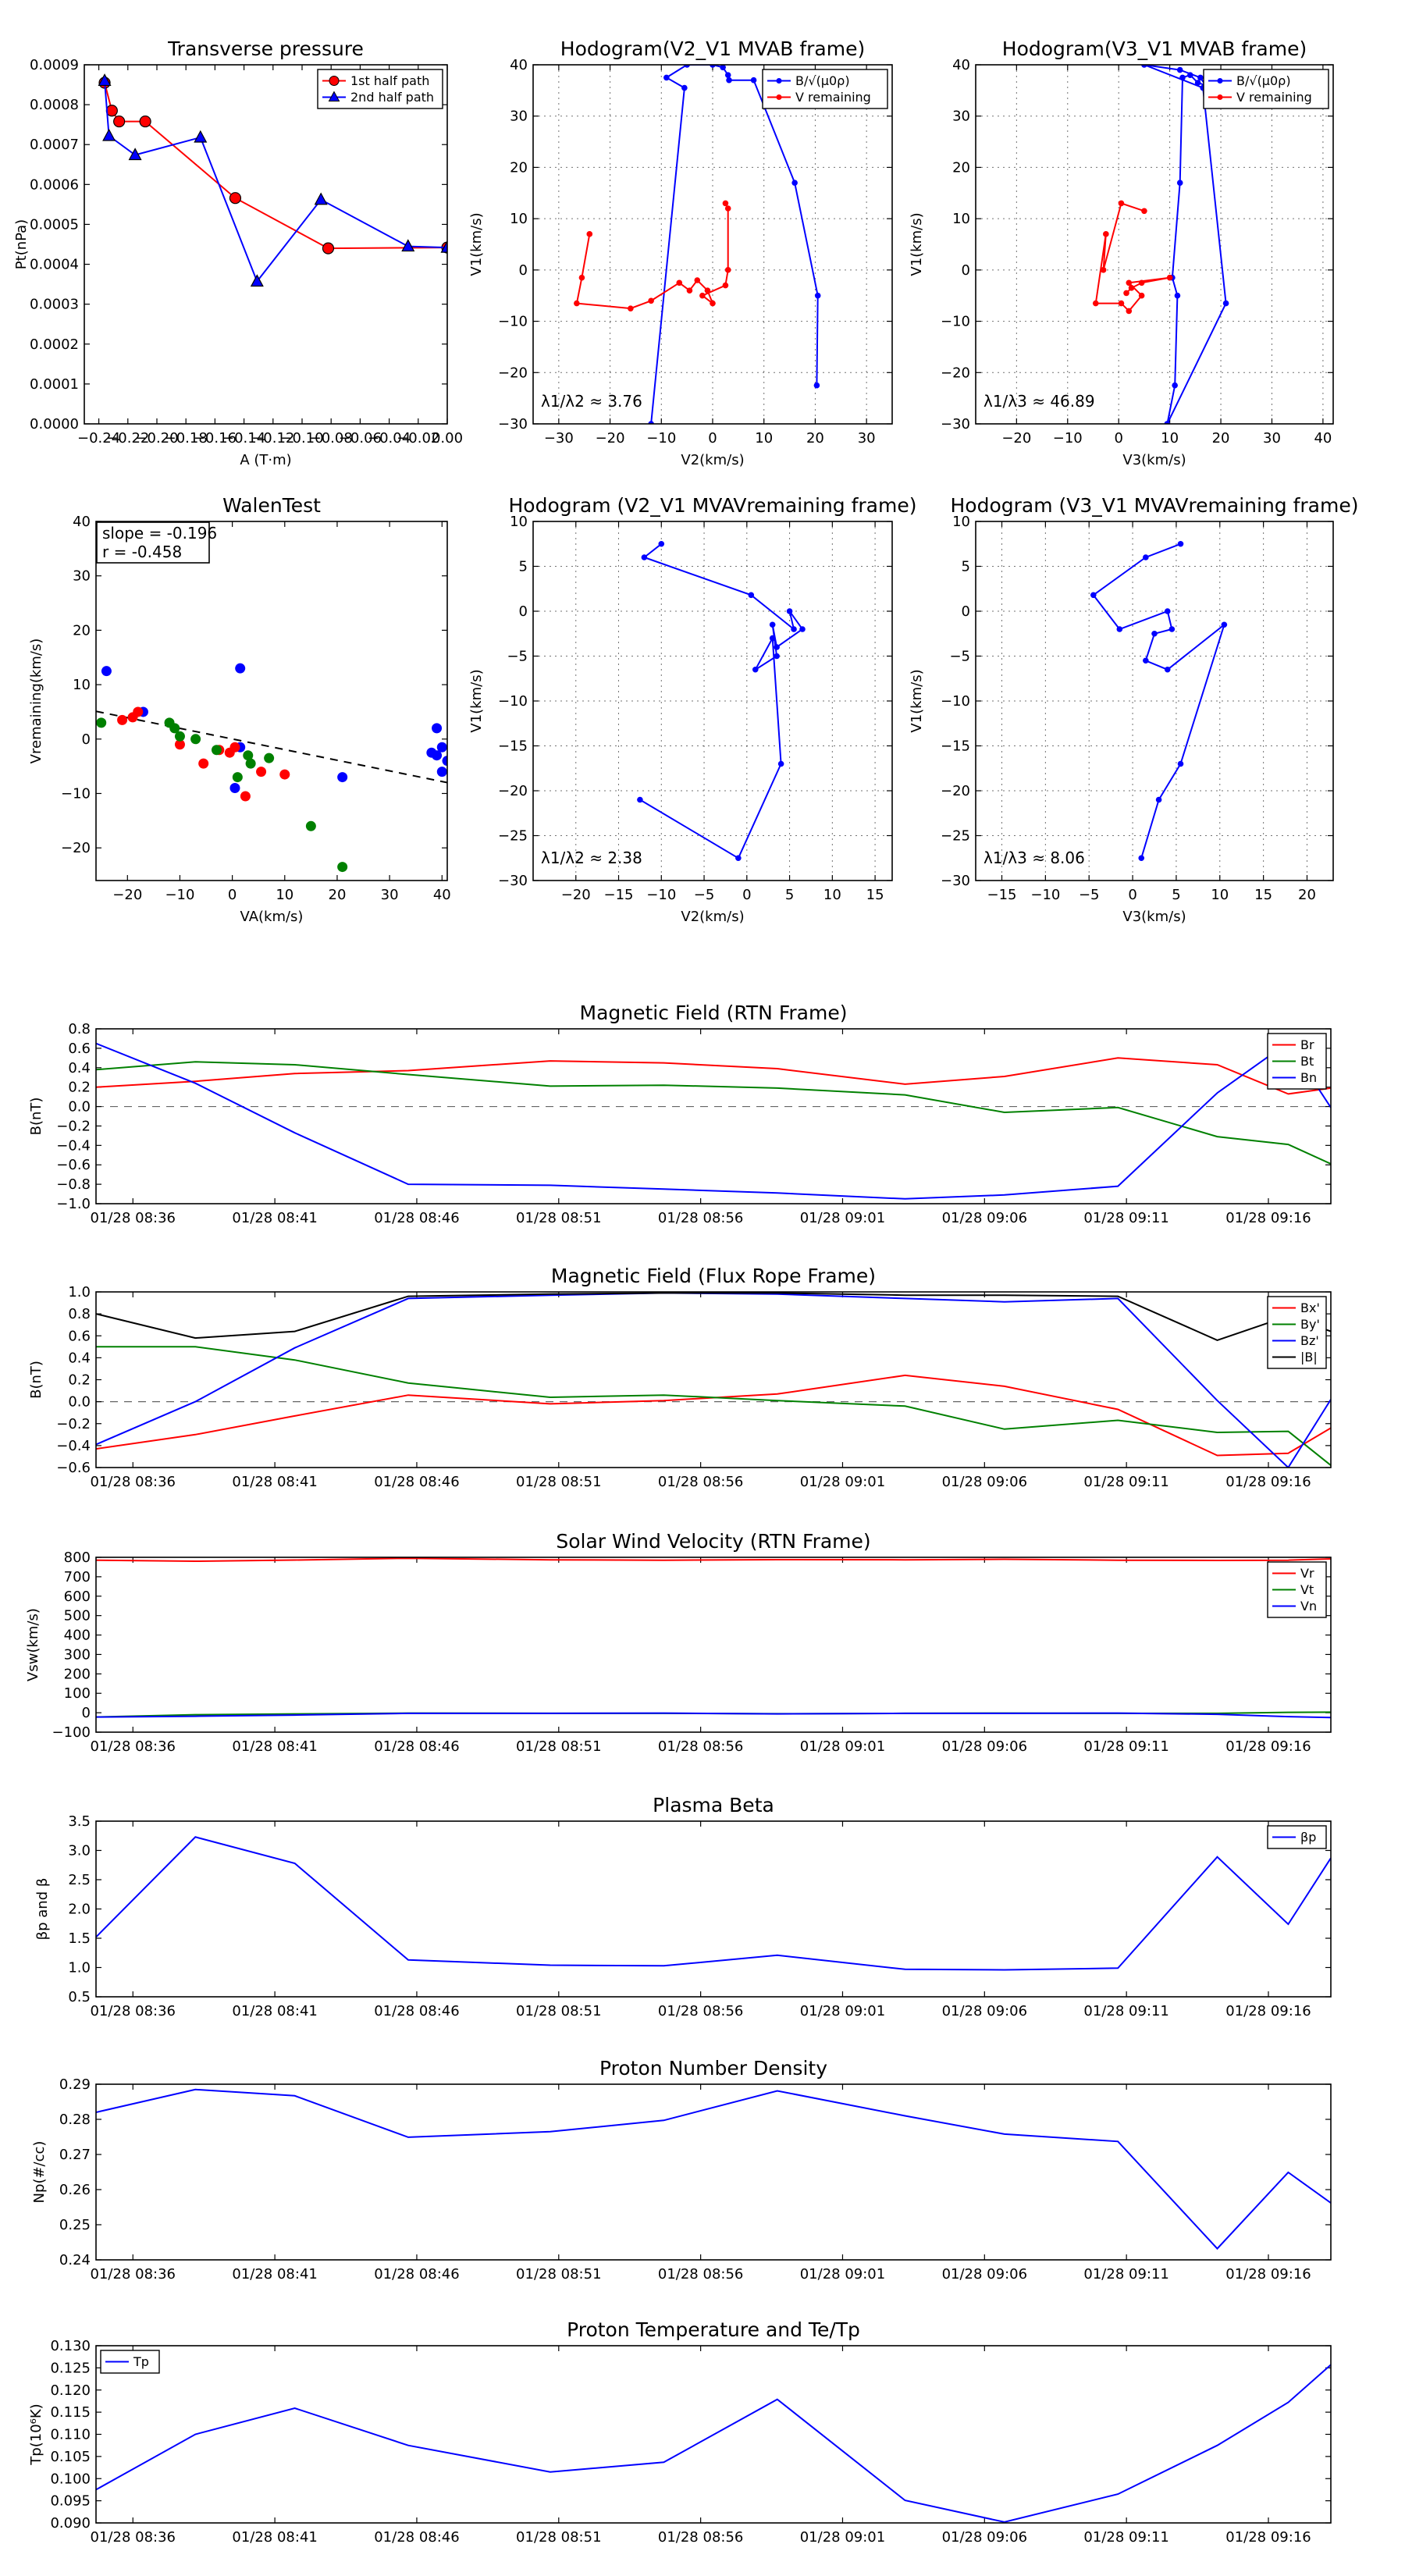  What do you see at coordinates (80, 1029) in the screenshot?
I see `y-tick-label: 0.8` at bounding box center [80, 1029].